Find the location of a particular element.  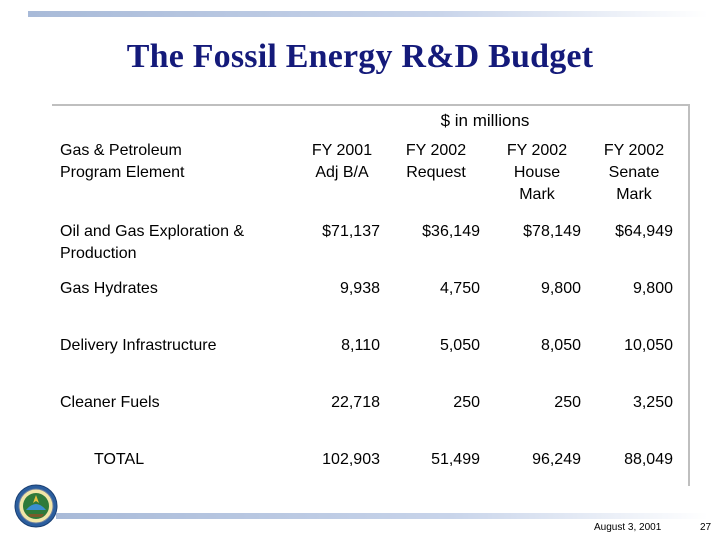

department-of-energy-seal-icon is located at coordinates (36, 506).